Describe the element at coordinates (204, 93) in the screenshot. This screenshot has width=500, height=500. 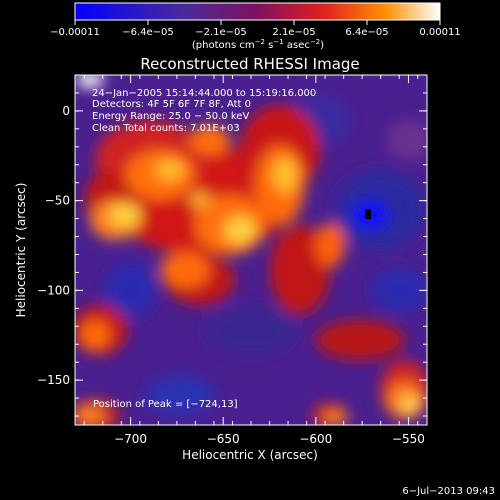
I see `annotation-time: 24−Jan−2005 15:14:44.000 to 15:19:16.000` at that location.